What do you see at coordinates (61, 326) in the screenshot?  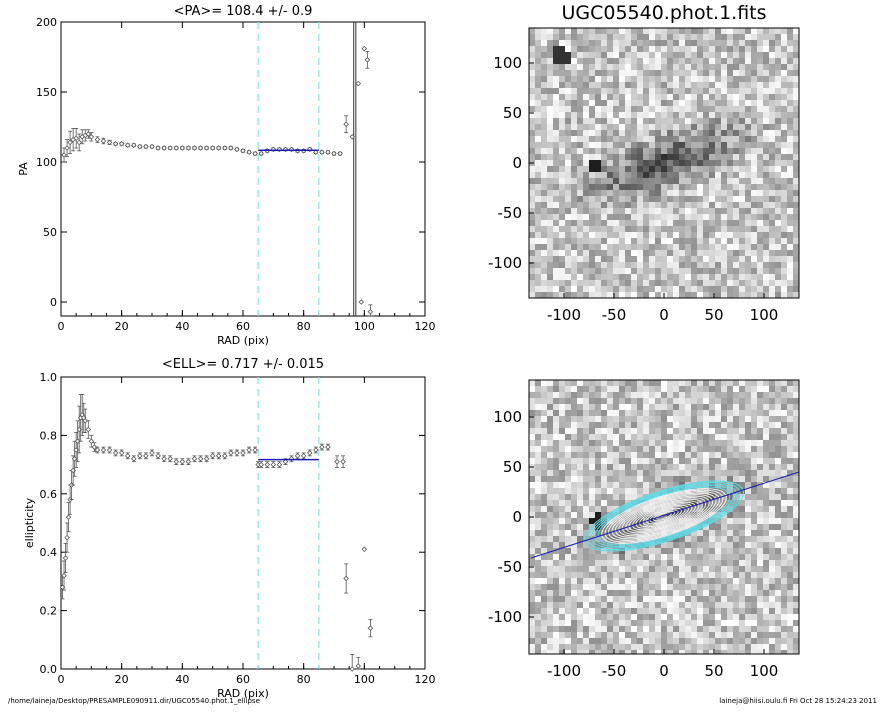 I see `pa-xtick-label: 0` at bounding box center [61, 326].